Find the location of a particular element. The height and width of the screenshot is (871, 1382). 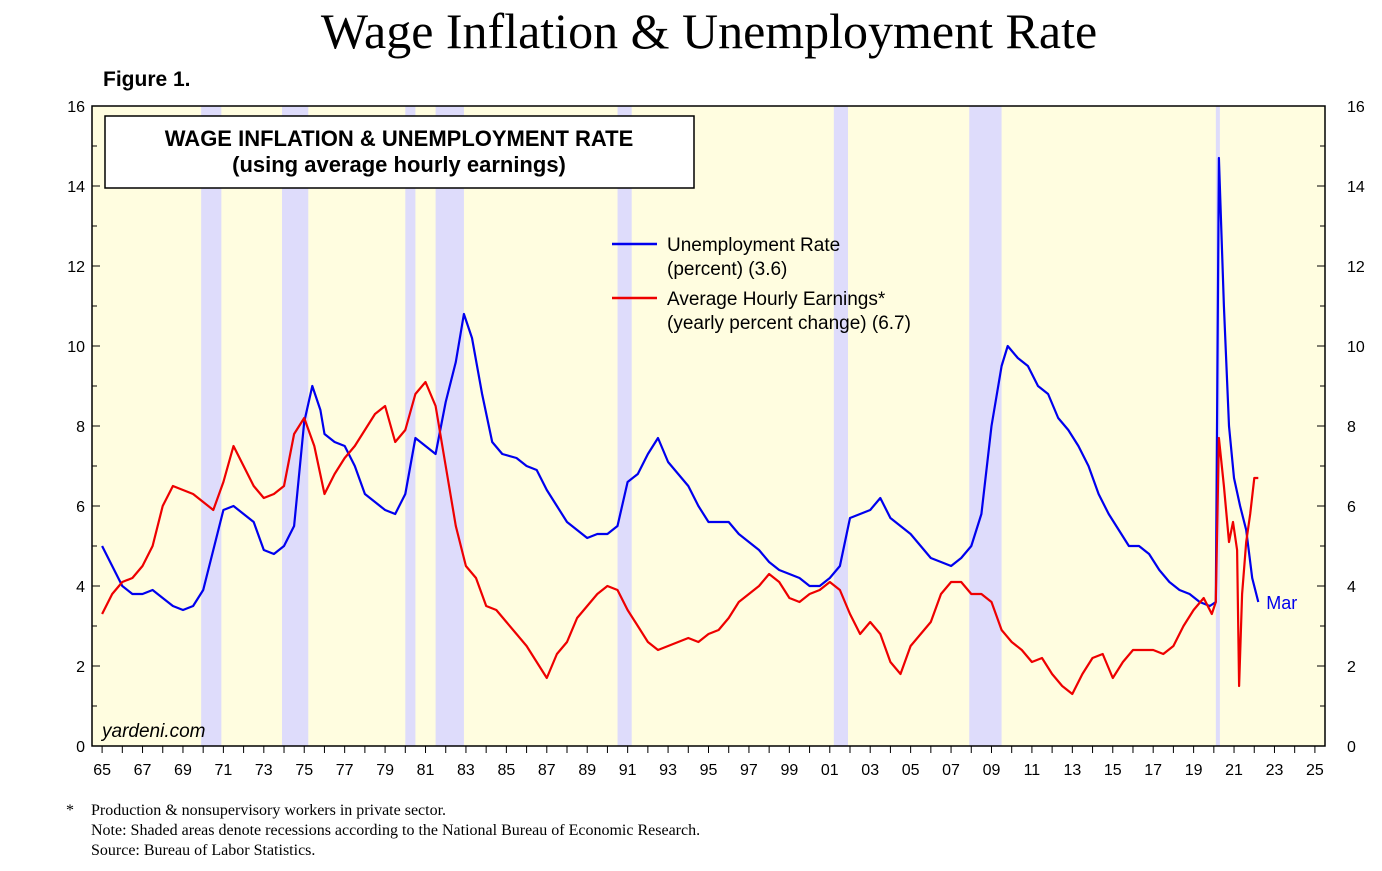

y-tick-label-right-4: 4 is located at coordinates (1351, 587).